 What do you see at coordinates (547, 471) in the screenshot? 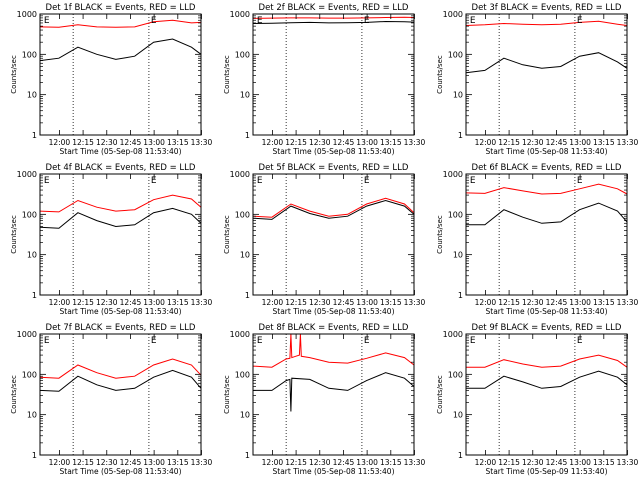
I see `x-axis-label: Start Time (05-Sep-09 11:53:40)` at bounding box center [547, 471].